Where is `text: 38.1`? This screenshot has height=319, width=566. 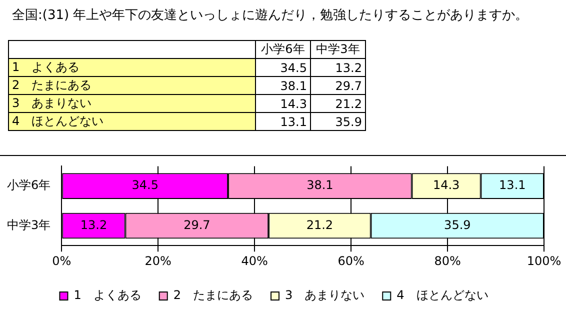 text: 38.1 is located at coordinates (283, 85).